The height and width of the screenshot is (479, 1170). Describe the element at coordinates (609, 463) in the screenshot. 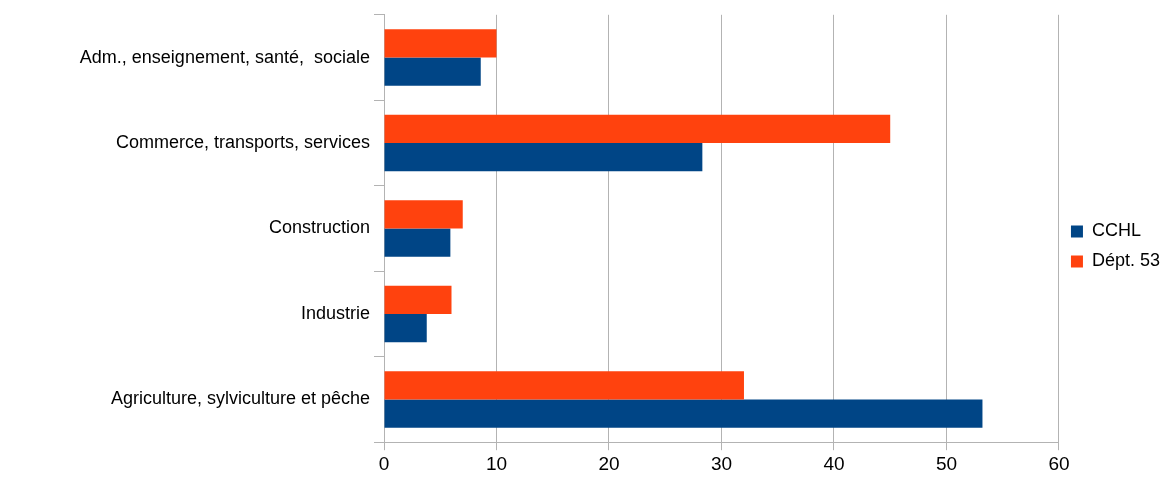

I see `x-tick-label: 20` at that location.